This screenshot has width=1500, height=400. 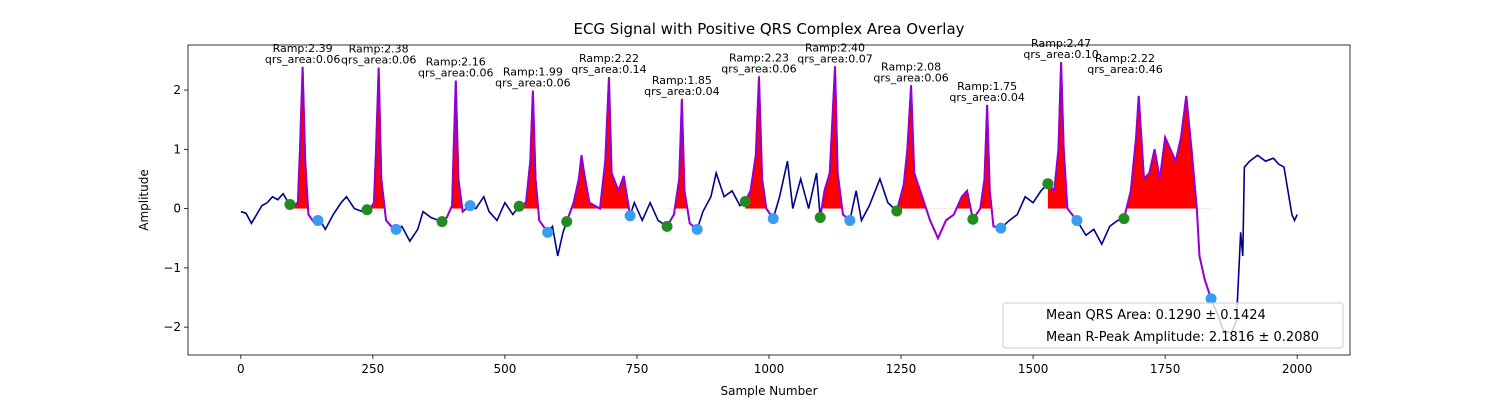 What do you see at coordinates (834, 58) in the screenshot?
I see `peak-annotation: qrs_area:0.07` at bounding box center [834, 58].